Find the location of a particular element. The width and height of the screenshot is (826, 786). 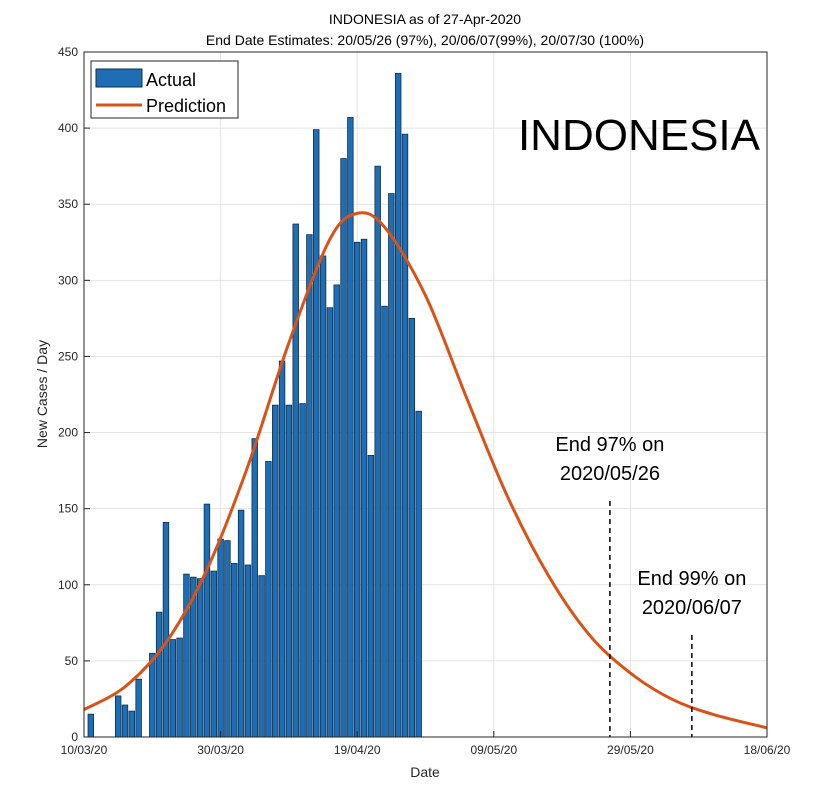

annotation-line2: 2020/05/26 is located at coordinates (610, 474).